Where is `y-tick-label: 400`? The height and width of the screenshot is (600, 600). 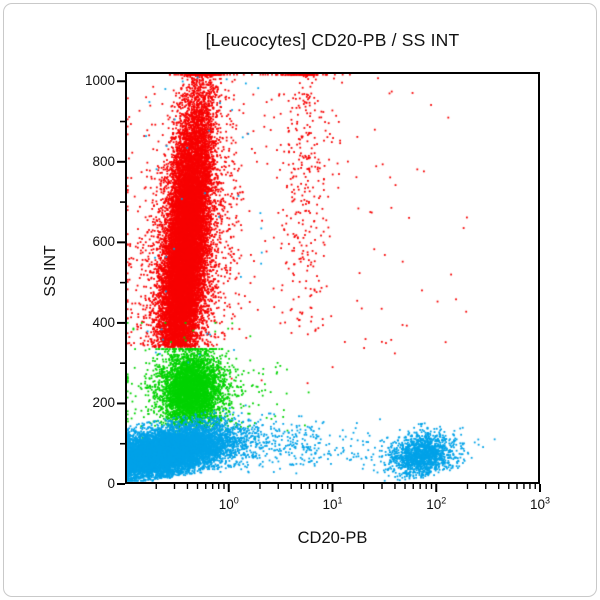 y-tick-label: 400 is located at coordinates (103, 322).